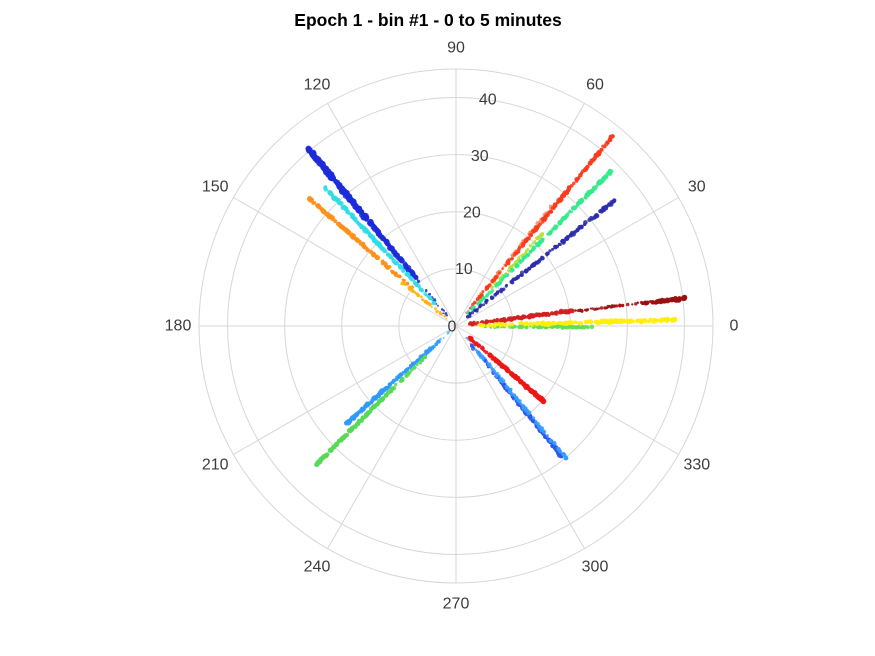  Describe the element at coordinates (595, 566) in the screenshot. I see `theta-tick-label-300: 300` at that location.